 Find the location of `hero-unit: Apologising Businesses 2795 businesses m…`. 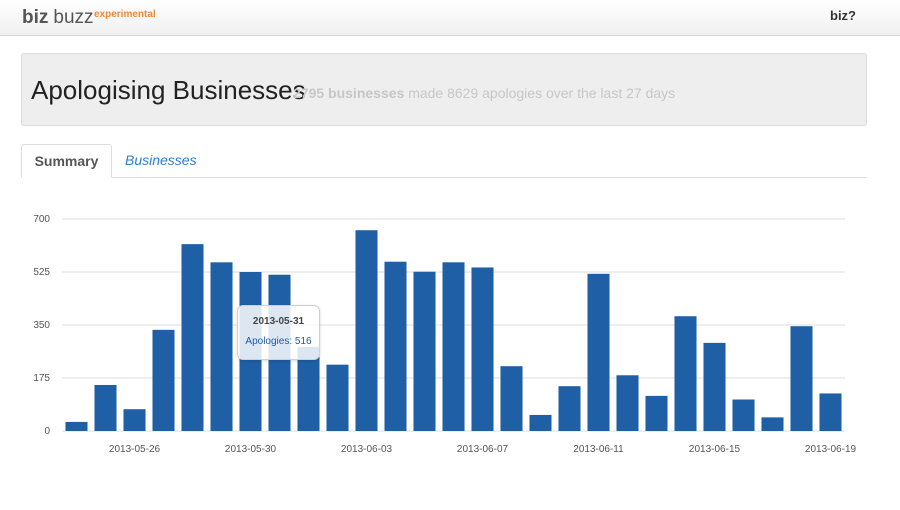

hero-unit: Apologising Businesses 2795 businesses m… is located at coordinates (444, 89).